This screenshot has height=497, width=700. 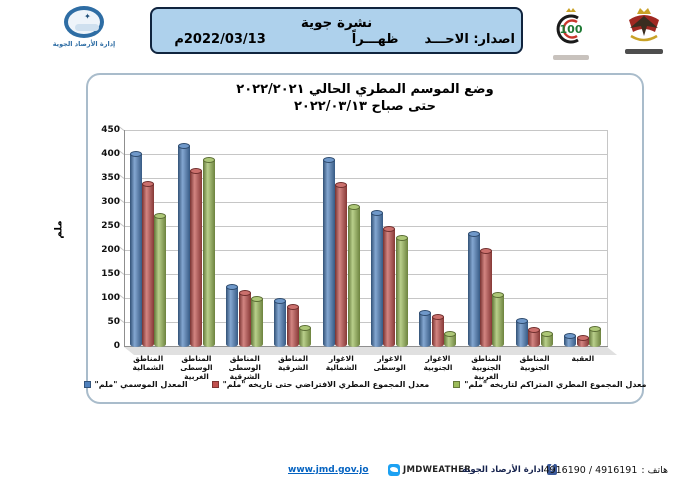 I want to click on bar-series2-cat3, so click(x=244, y=318).